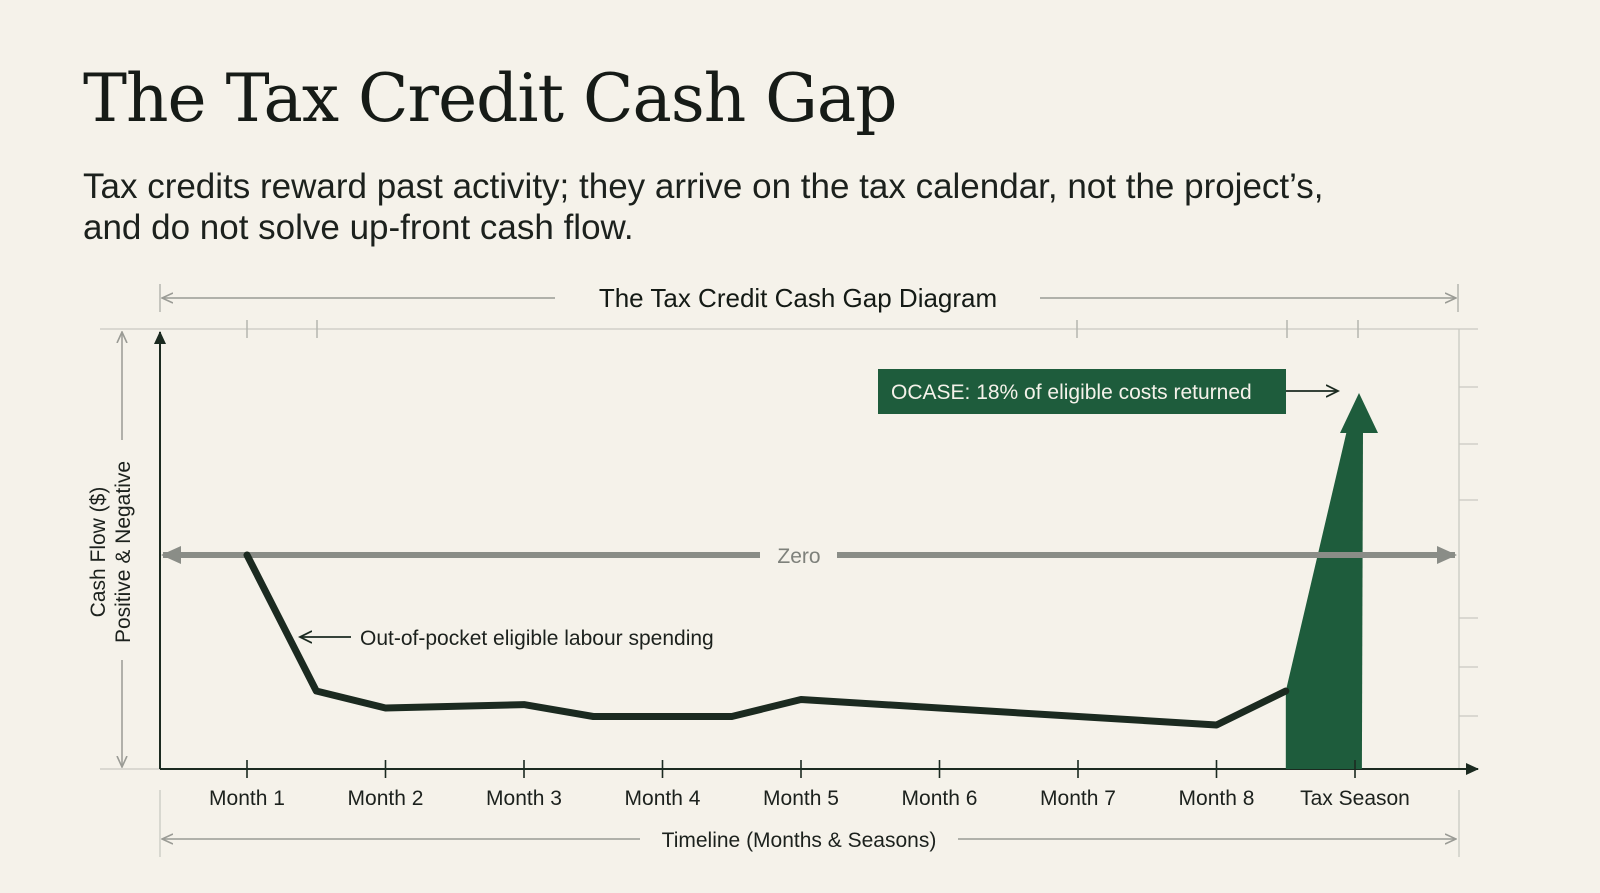 The image size is (1600, 893). Describe the element at coordinates (798, 556) in the screenshot. I see `zero-label: Zero` at that location.